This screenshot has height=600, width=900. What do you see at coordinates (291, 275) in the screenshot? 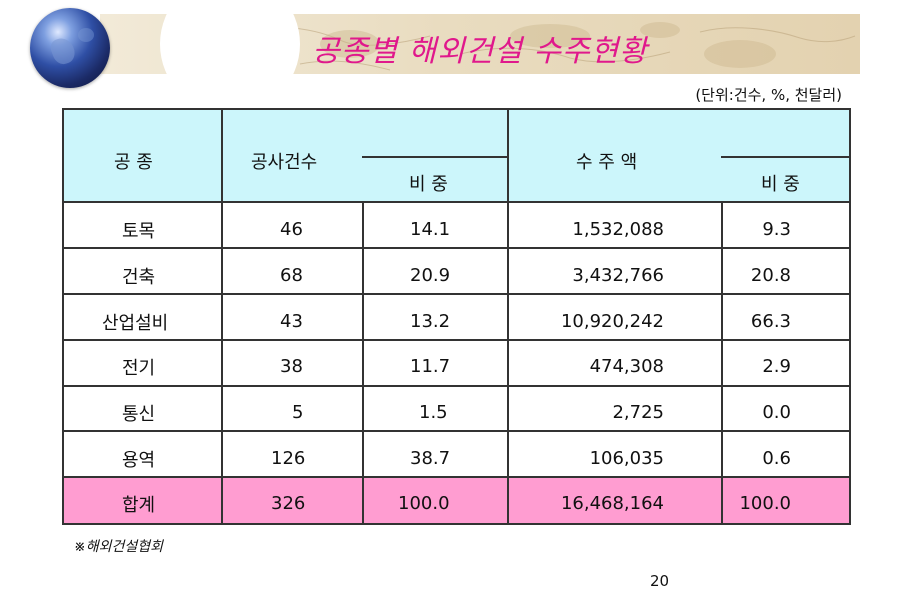
I see `cell-count: 68` at bounding box center [291, 275].